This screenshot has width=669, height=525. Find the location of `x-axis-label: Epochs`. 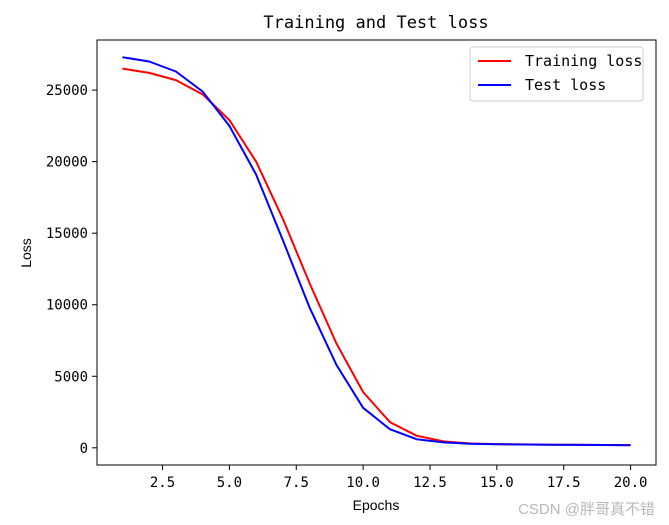

x-axis-label: Epochs is located at coordinates (376, 505).